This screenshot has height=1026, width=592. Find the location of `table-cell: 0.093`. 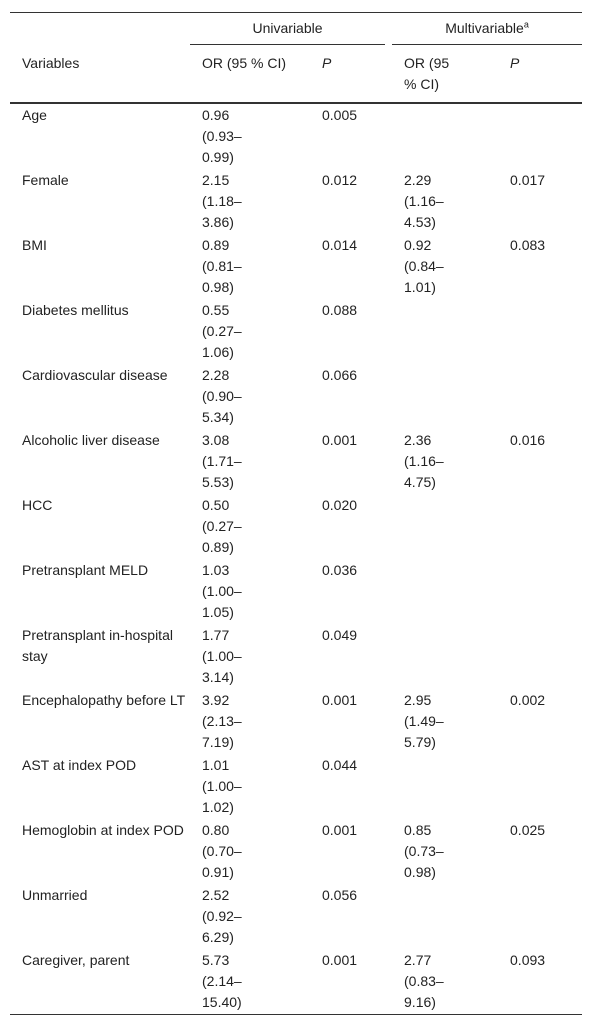

table-cell: 0.093 is located at coordinates (528, 960).